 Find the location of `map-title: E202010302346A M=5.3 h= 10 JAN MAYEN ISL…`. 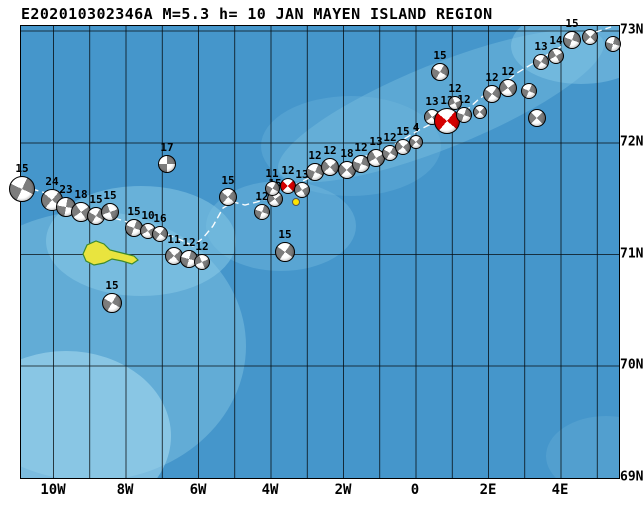

map-title: E202010302346A M=5.3 h= 10 JAN MAYEN ISL… is located at coordinates (257, 14).